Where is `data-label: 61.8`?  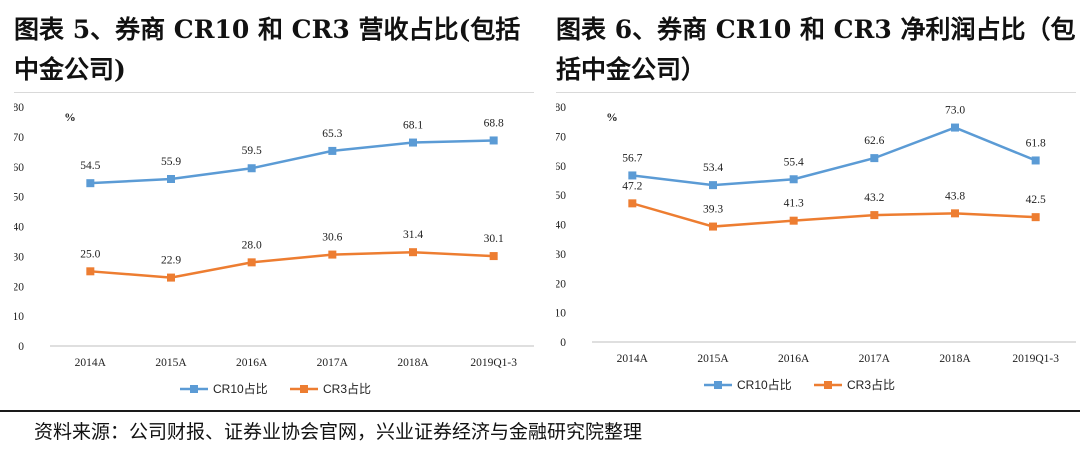
data-label: 61.8 is located at coordinates (1036, 143).